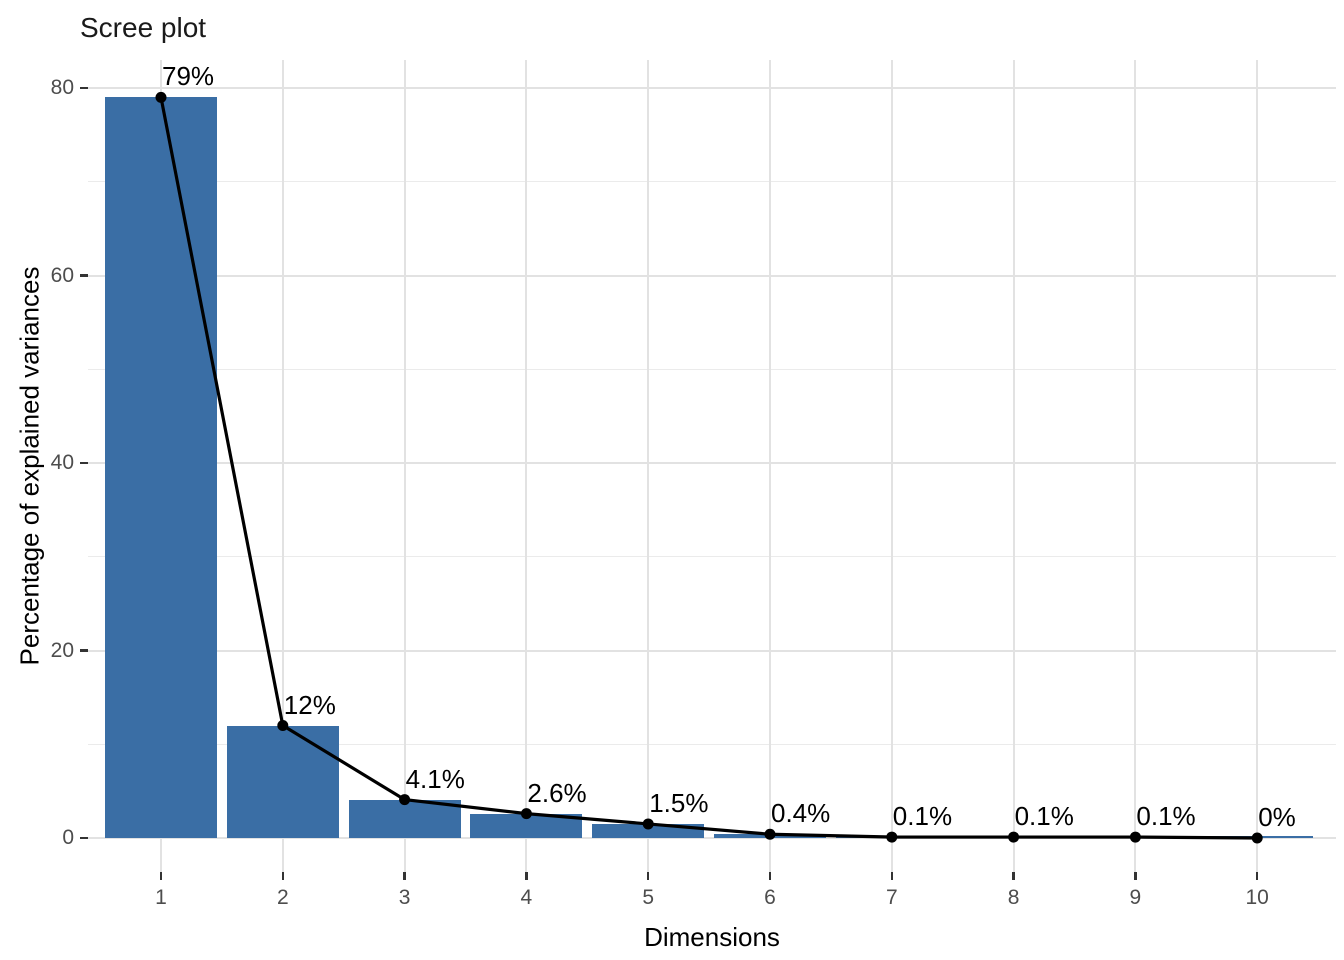 This screenshot has height=960, width=1344. Describe the element at coordinates (801, 813) in the screenshot. I see `point-label: 0.4%` at that location.